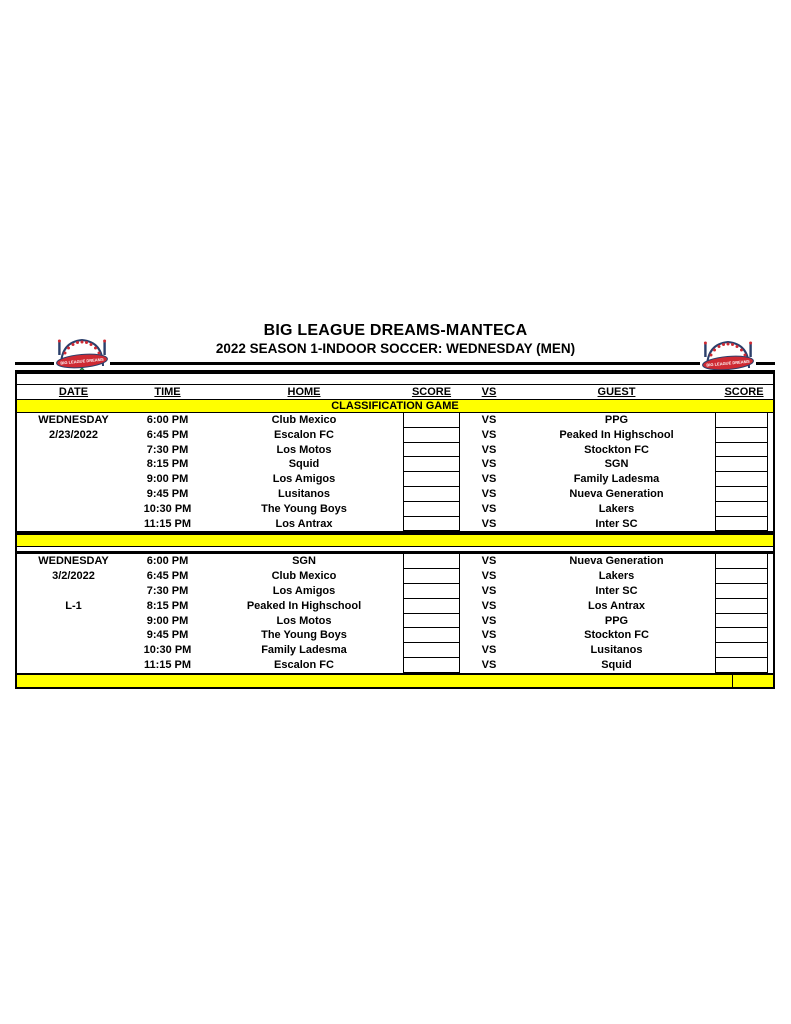 This screenshot has width=791, height=1024. Describe the element at coordinates (395, 543) in the screenshot. I see `block-separator` at that location.